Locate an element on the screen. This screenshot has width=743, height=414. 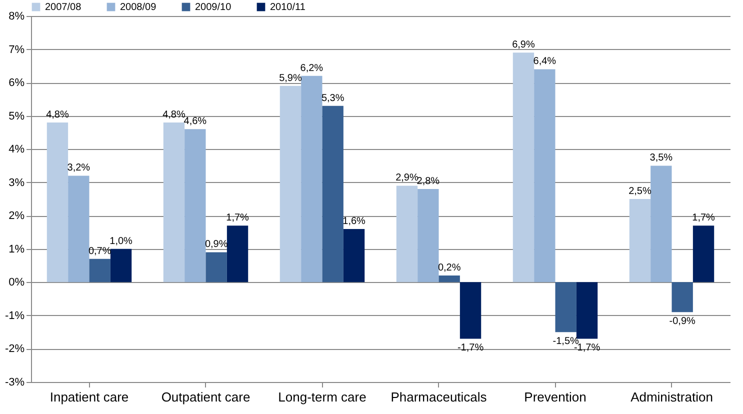
y-tick-label: 0% is located at coordinates (16, 282).